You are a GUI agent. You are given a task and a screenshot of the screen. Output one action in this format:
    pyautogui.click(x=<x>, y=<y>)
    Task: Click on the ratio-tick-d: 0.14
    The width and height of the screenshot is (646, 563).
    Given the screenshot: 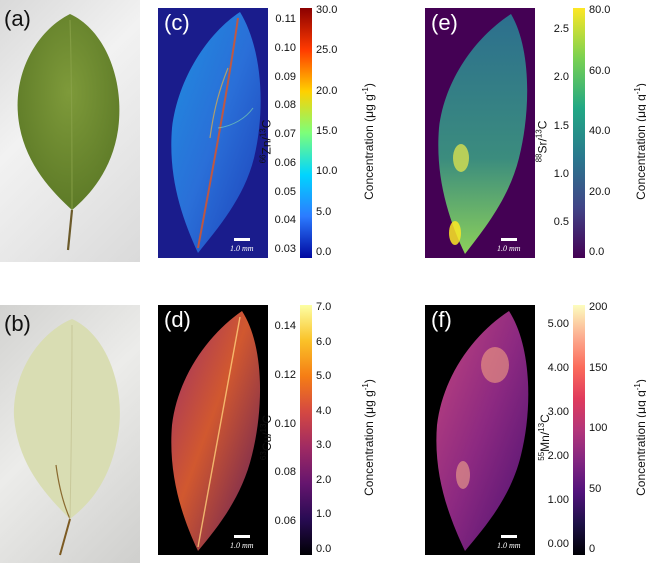 What is the action you would take?
    pyautogui.click(x=285, y=326)
    